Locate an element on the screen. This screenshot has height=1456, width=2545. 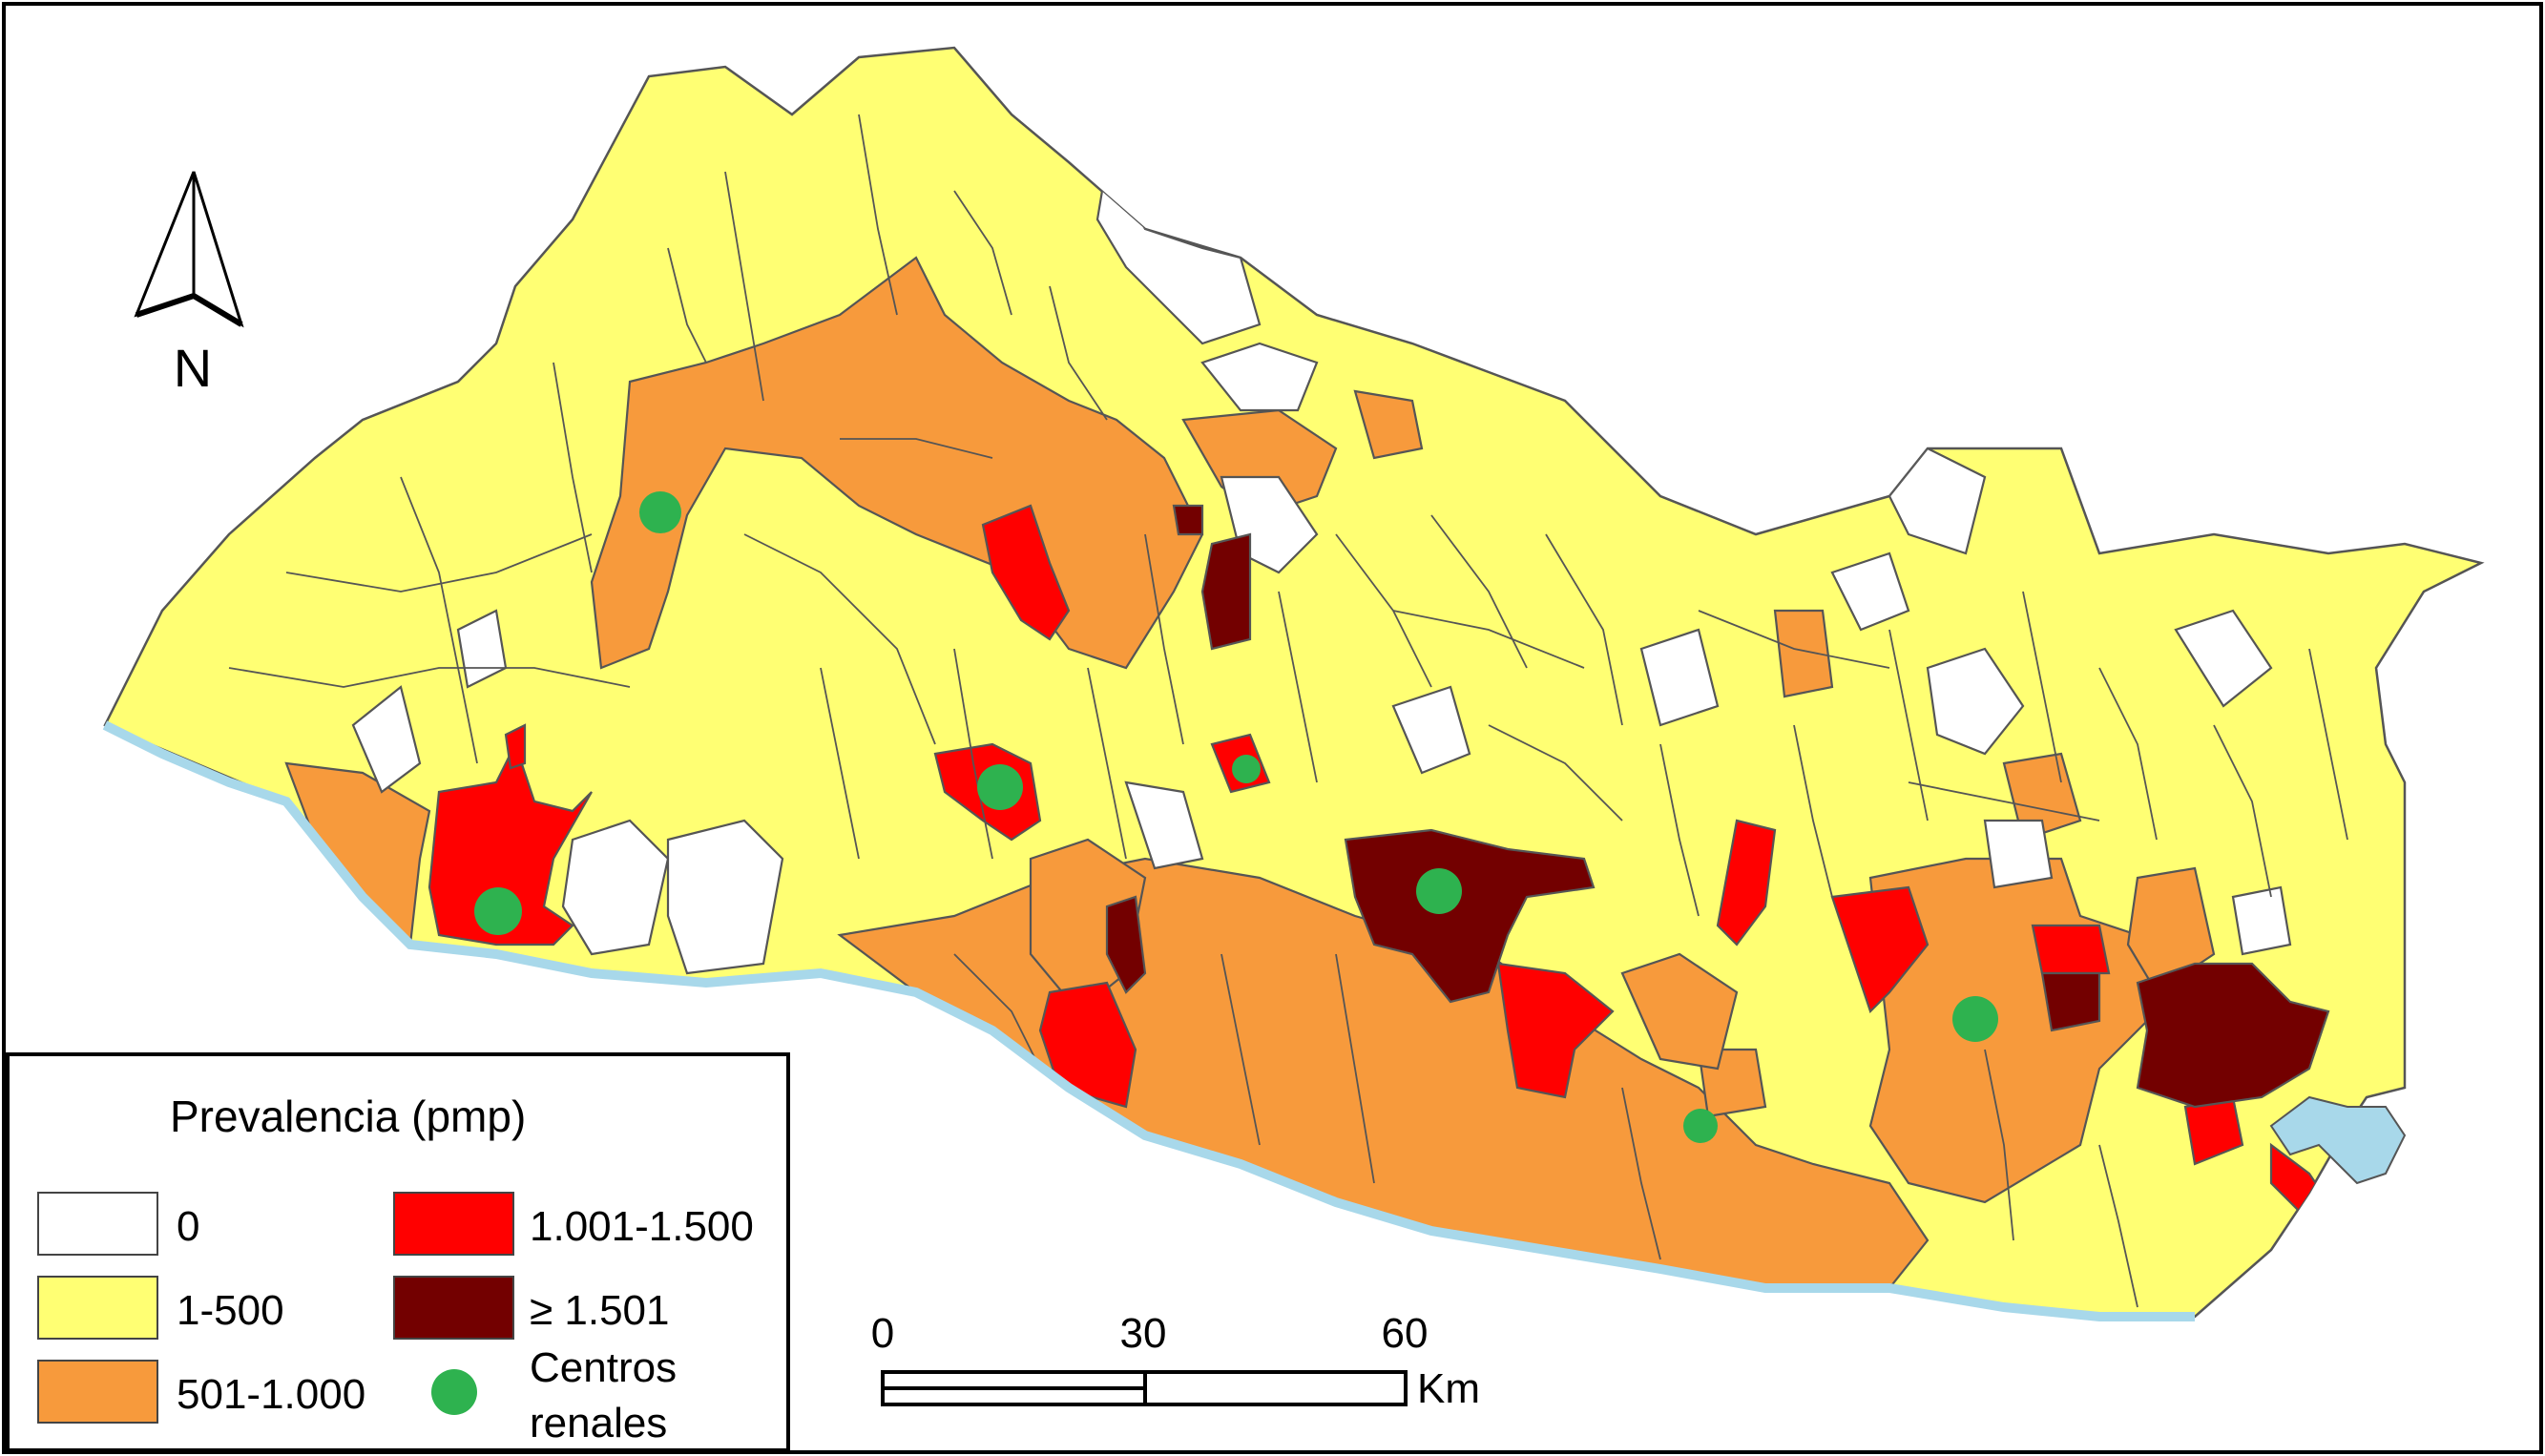
region-orange-north-small is located at coordinates (1803, 654).